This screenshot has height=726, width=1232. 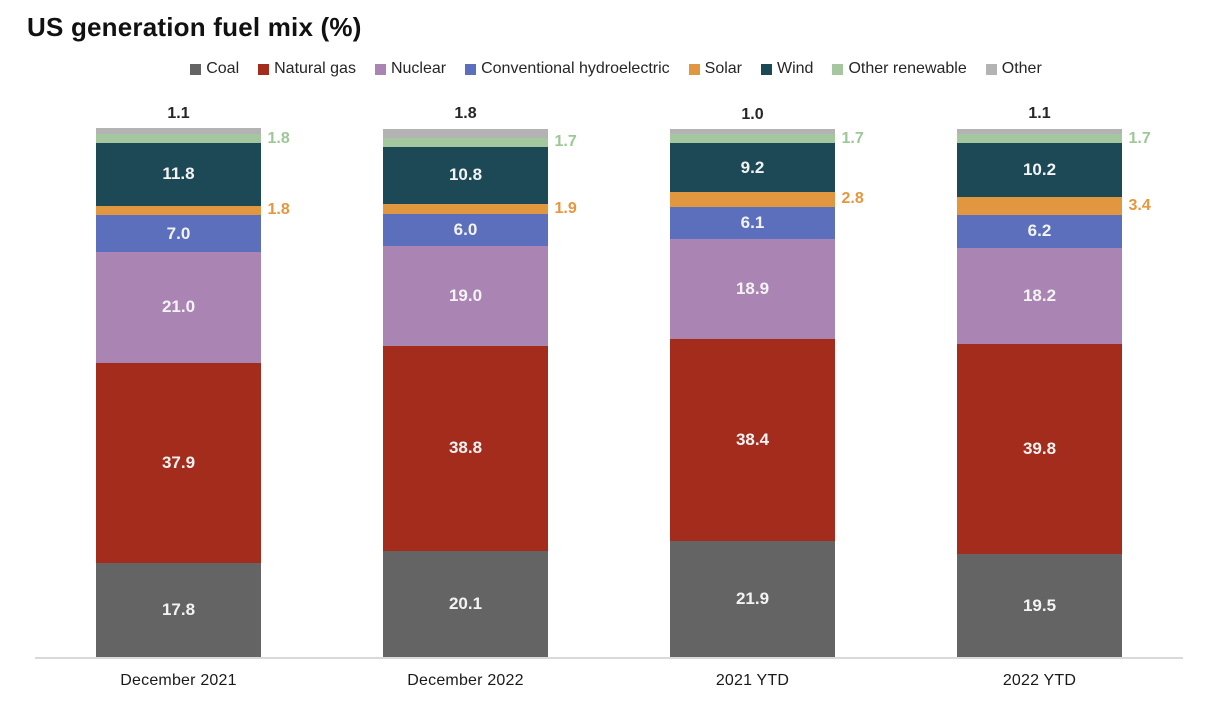 What do you see at coordinates (795, 68) in the screenshot?
I see `legend-label: Wind` at bounding box center [795, 68].